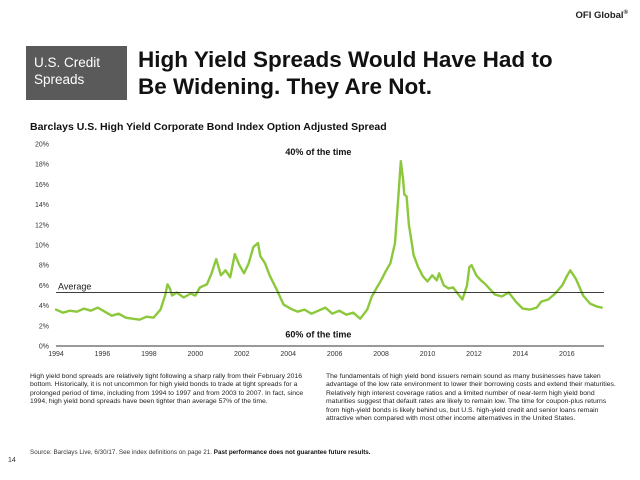 Image resolution: width=640 pixels, height=480 pixels. I want to click on x-tick-label: 2006, so click(335, 354).